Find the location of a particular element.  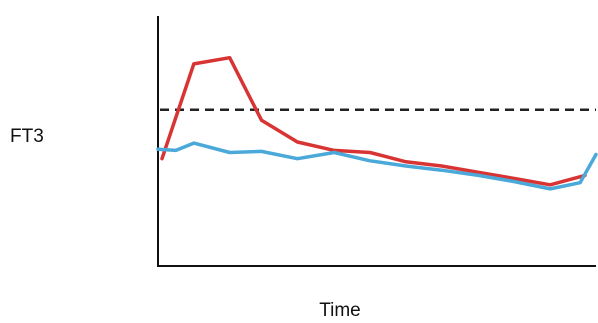

x-axis-label: Time is located at coordinates (340, 310).